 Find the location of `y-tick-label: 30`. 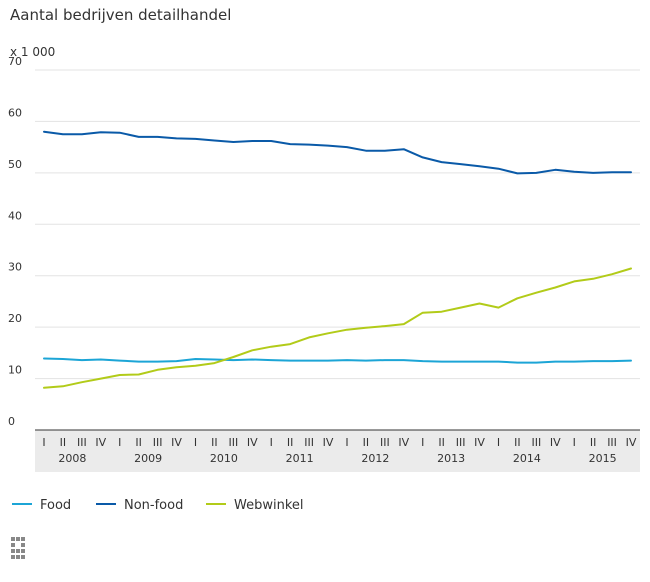

y-tick-label: 30 is located at coordinates (15, 267).